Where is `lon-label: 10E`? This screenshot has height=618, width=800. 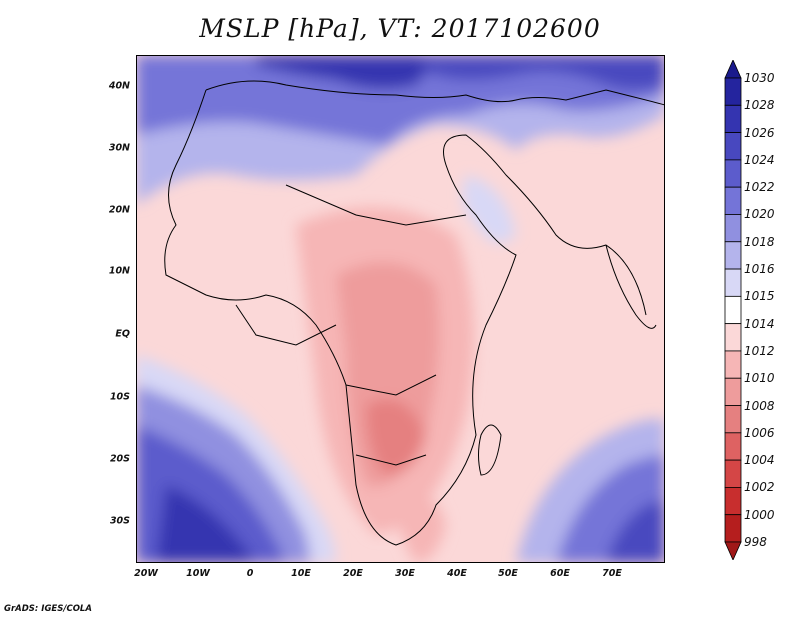
lon-label: 10E is located at coordinates (301, 573).